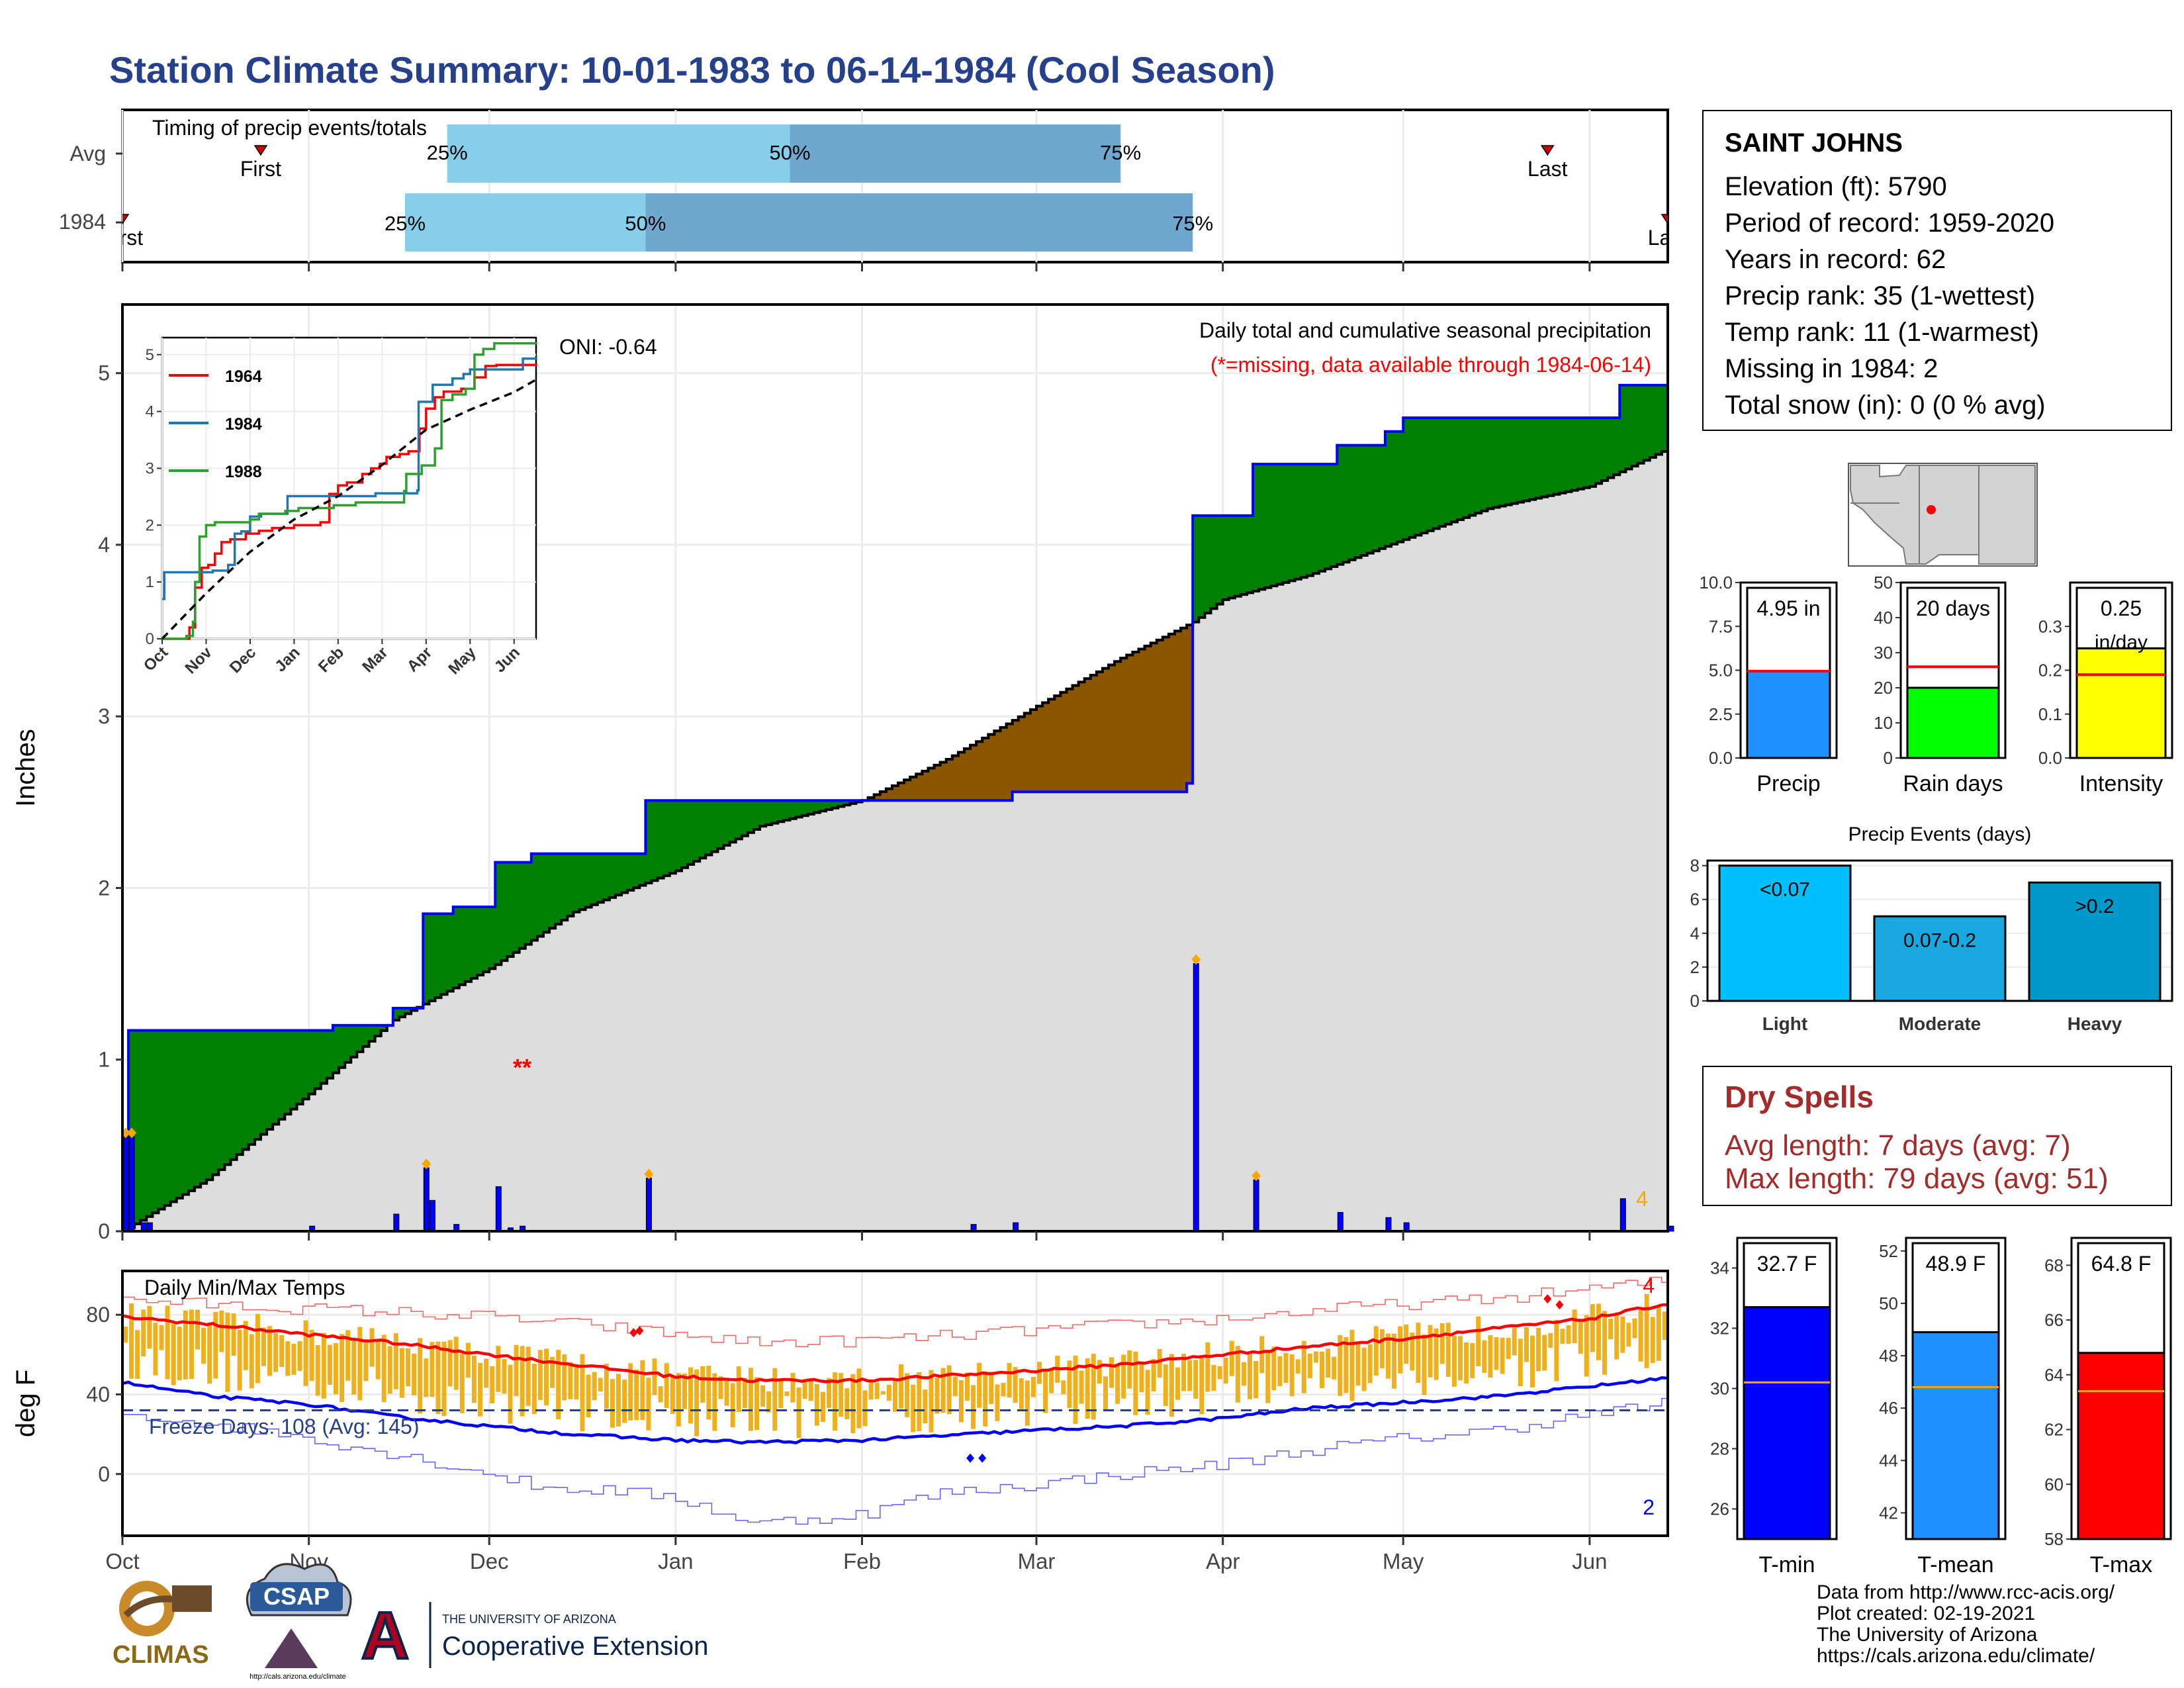 Image resolution: width=2184 pixels, height=1688 pixels. Describe the element at coordinates (1721, 670) in the screenshot. I see `mini-ytick-label: 5.0` at that location.